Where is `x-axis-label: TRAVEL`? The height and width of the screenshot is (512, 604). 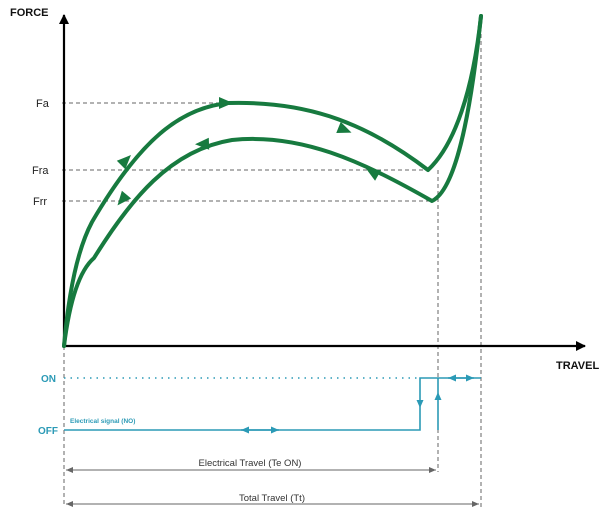 x-axis-label: TRAVEL is located at coordinates (577, 366).